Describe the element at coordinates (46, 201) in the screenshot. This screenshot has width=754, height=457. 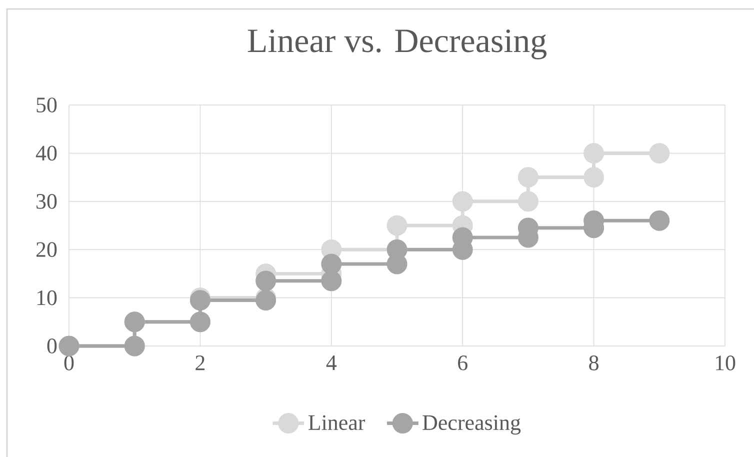
I see `y-tick-label: 30` at that location.